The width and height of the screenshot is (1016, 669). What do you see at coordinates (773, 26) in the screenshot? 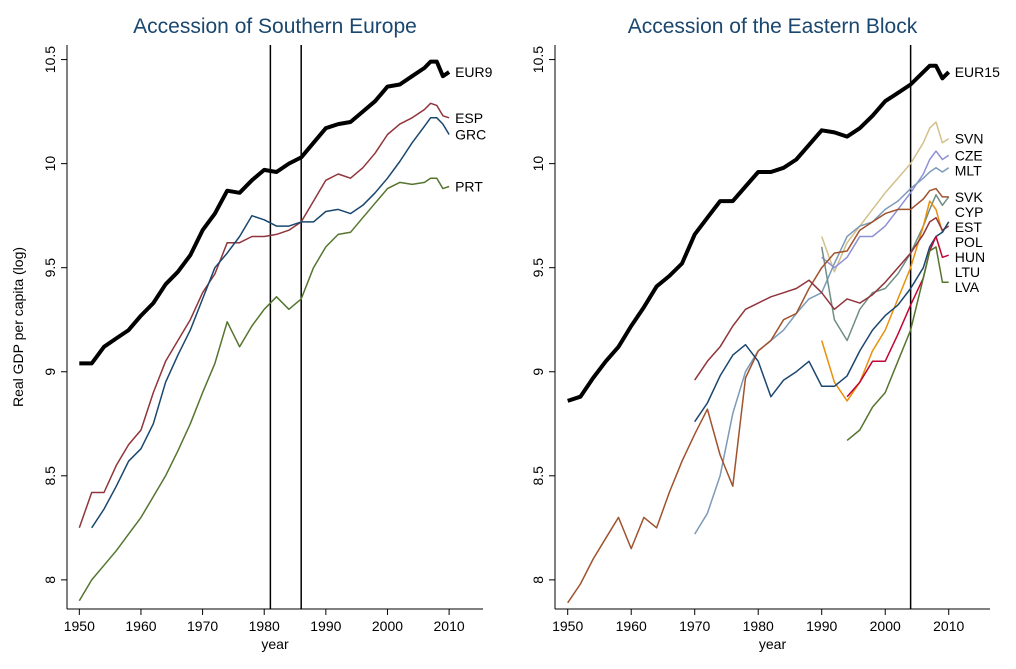
I see `chart-title: Accession of the Eastern Block` at bounding box center [773, 26].